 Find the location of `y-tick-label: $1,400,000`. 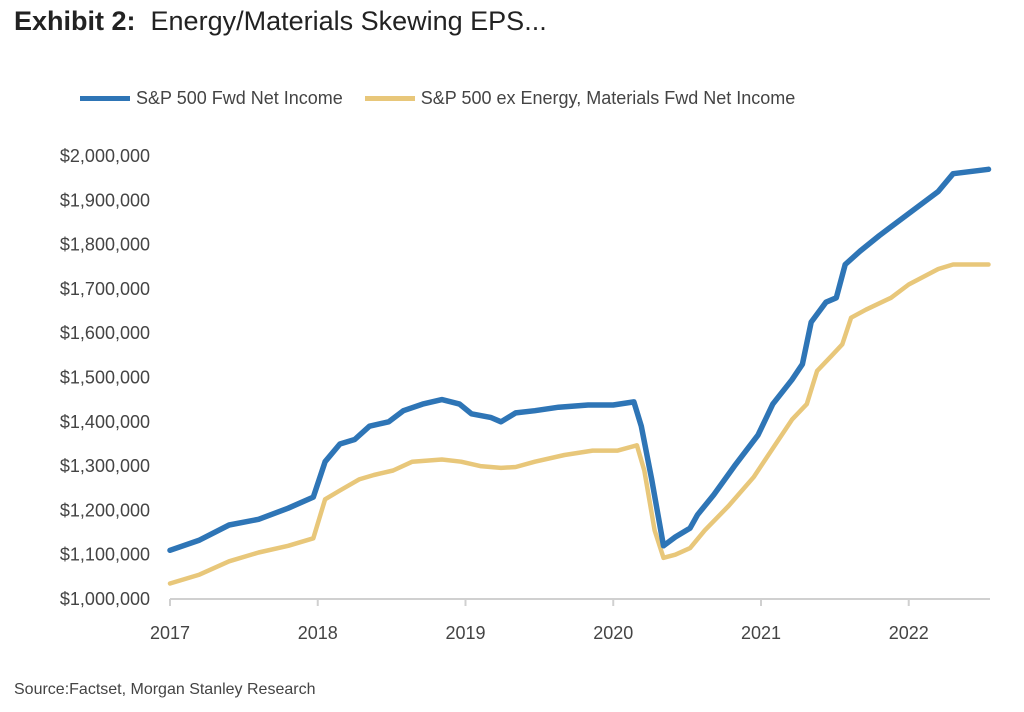

y-tick-label: $1,400,000 is located at coordinates (105, 422).